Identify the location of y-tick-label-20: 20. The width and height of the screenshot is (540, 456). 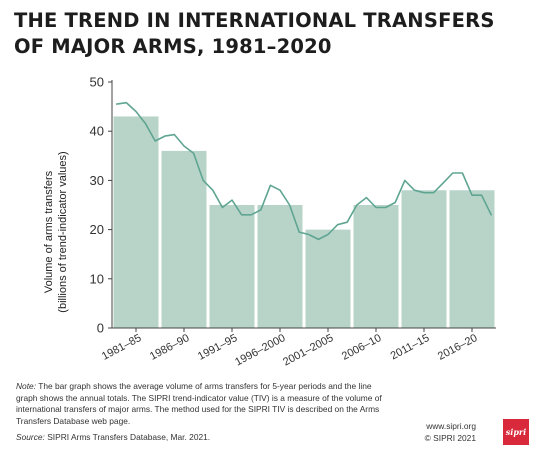
(97, 229).